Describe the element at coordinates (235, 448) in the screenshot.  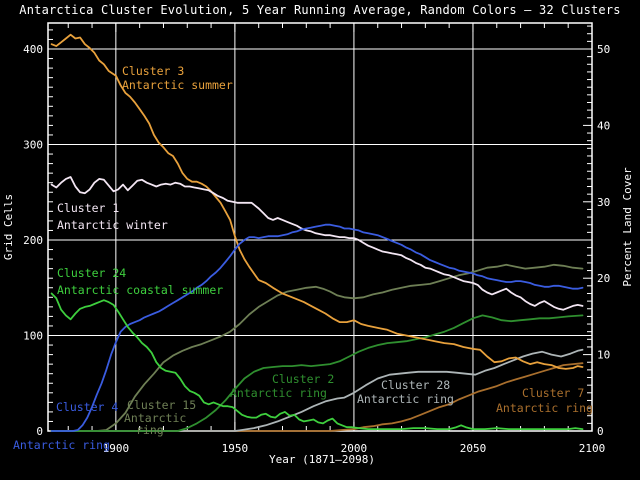
I see `x-tick-label: 1950` at that location.